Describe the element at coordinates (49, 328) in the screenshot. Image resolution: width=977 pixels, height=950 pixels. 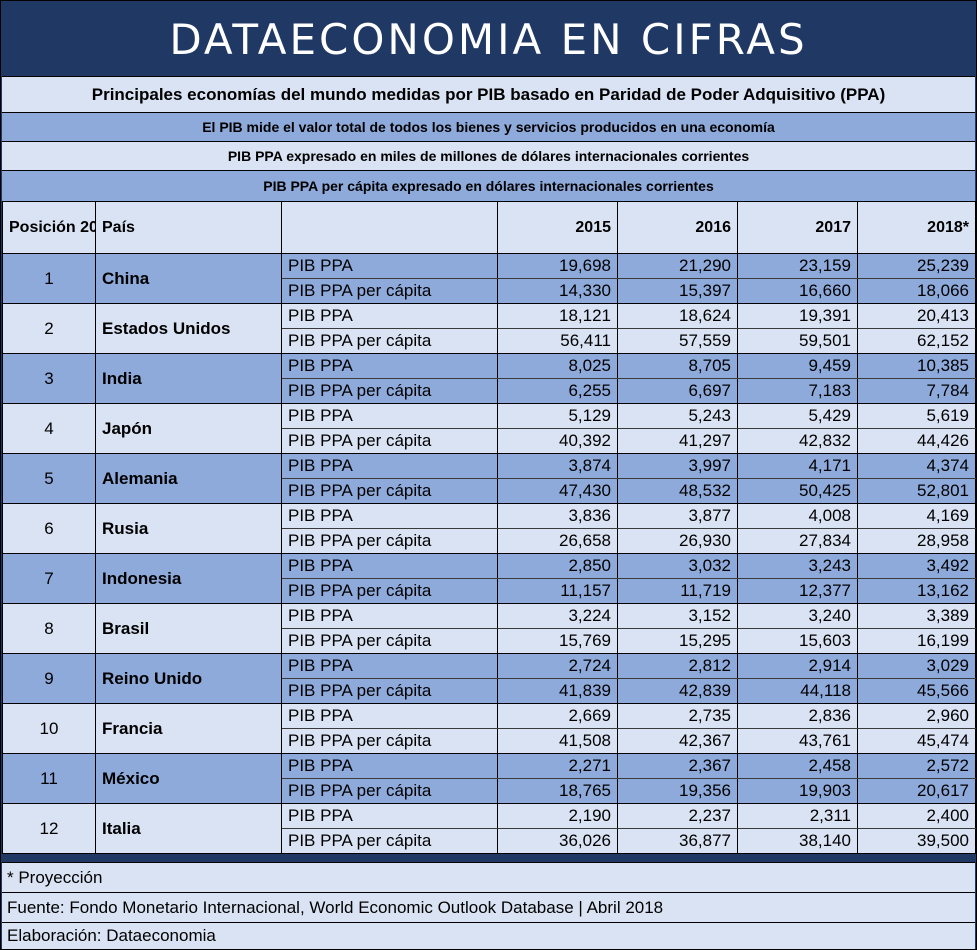
I see `rank-cell: 2` at that location.